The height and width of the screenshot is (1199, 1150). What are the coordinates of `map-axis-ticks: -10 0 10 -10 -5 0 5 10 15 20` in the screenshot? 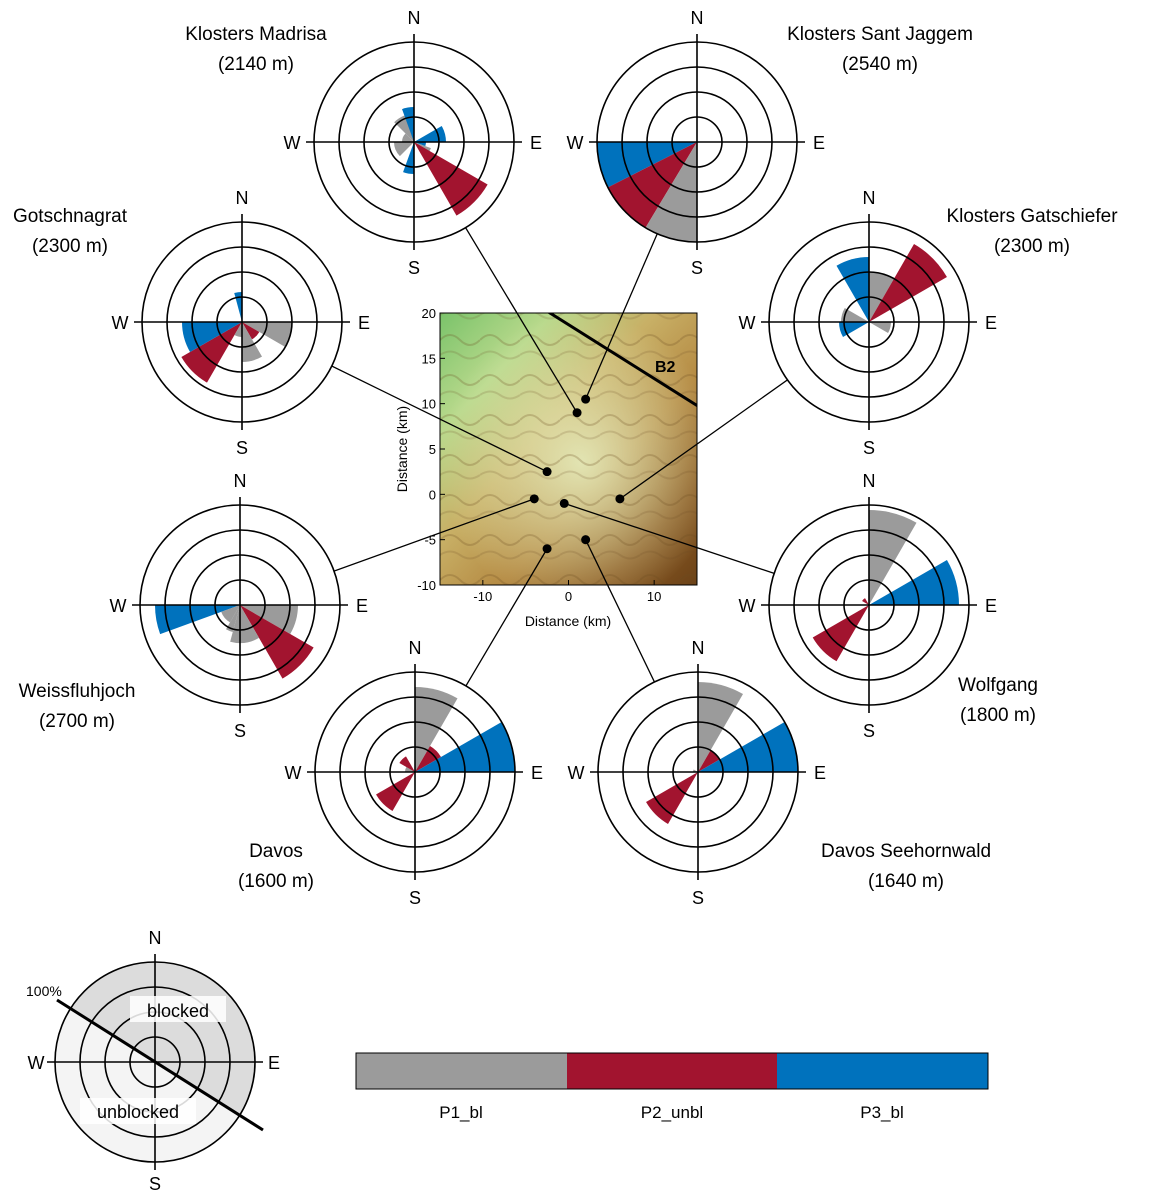 It's located at (539, 455).